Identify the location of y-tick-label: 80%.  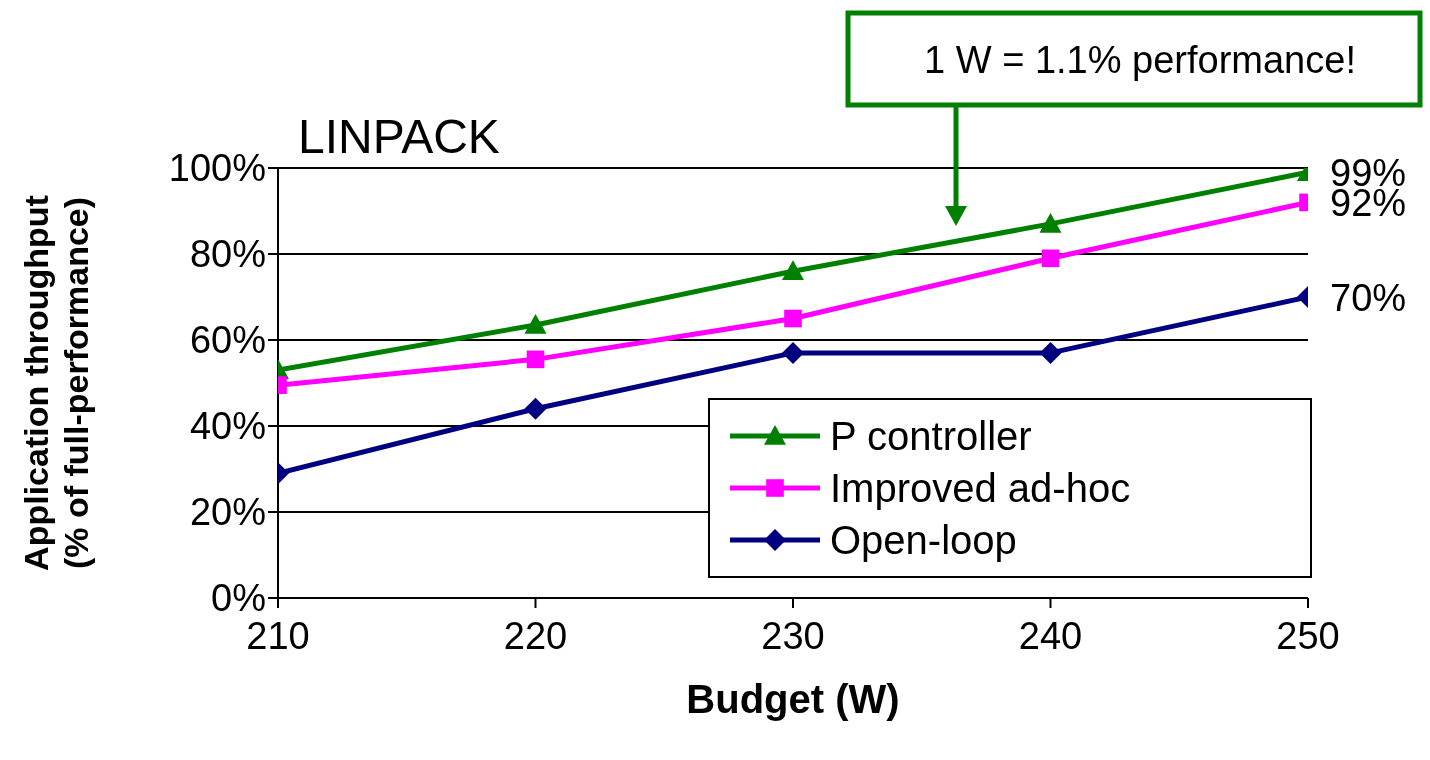
(227, 254).